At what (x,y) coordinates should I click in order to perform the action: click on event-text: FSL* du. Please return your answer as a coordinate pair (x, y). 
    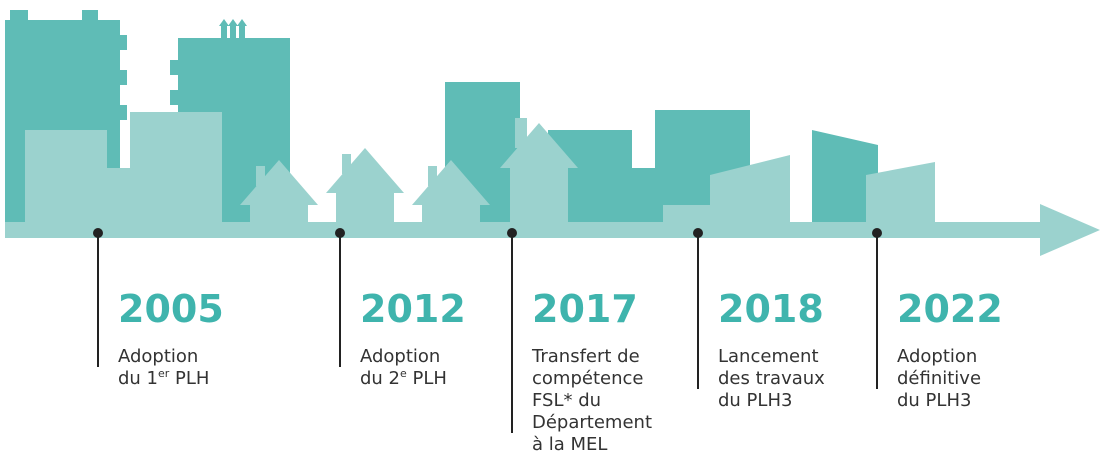
    Looking at the image, I should click on (566, 400).